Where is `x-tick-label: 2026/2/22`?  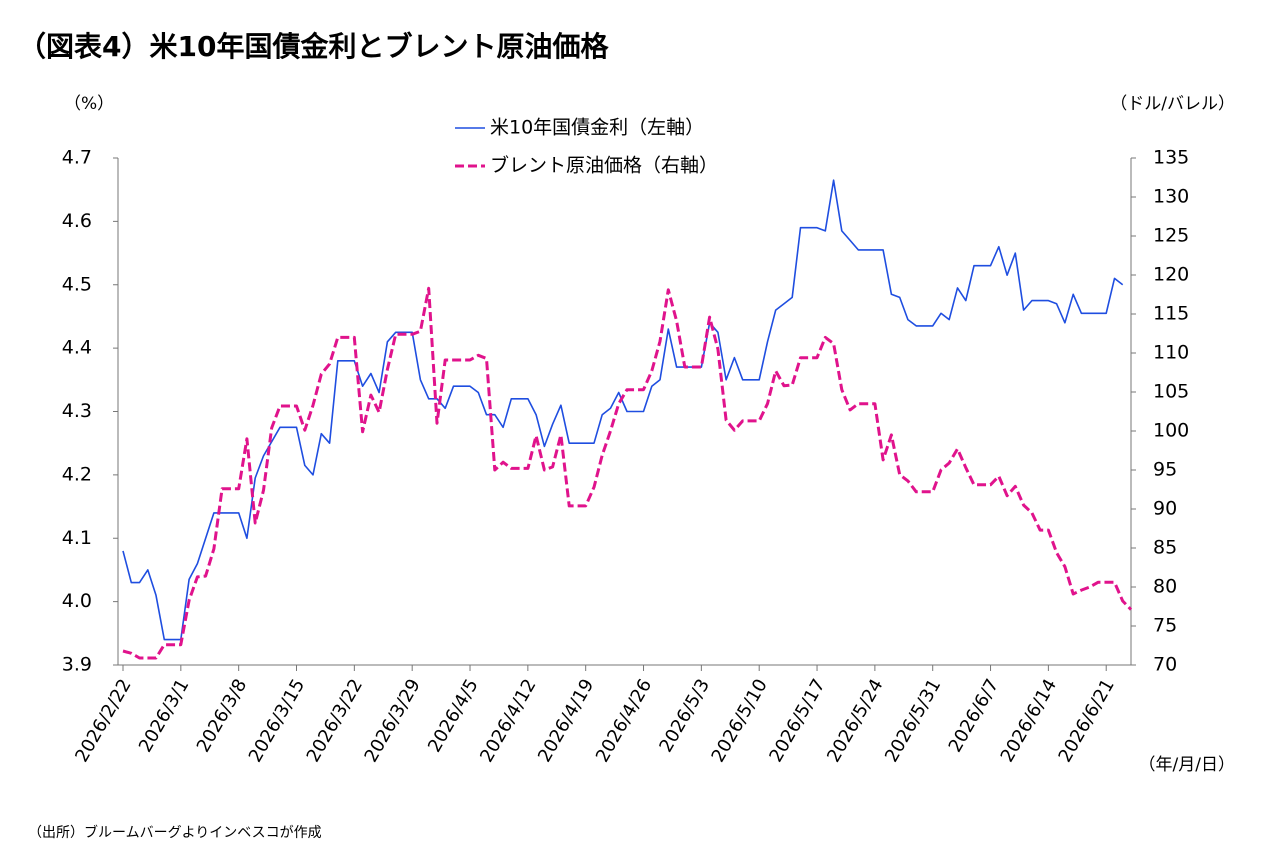 x-tick-label: 2026/2/22 is located at coordinates (103, 721).